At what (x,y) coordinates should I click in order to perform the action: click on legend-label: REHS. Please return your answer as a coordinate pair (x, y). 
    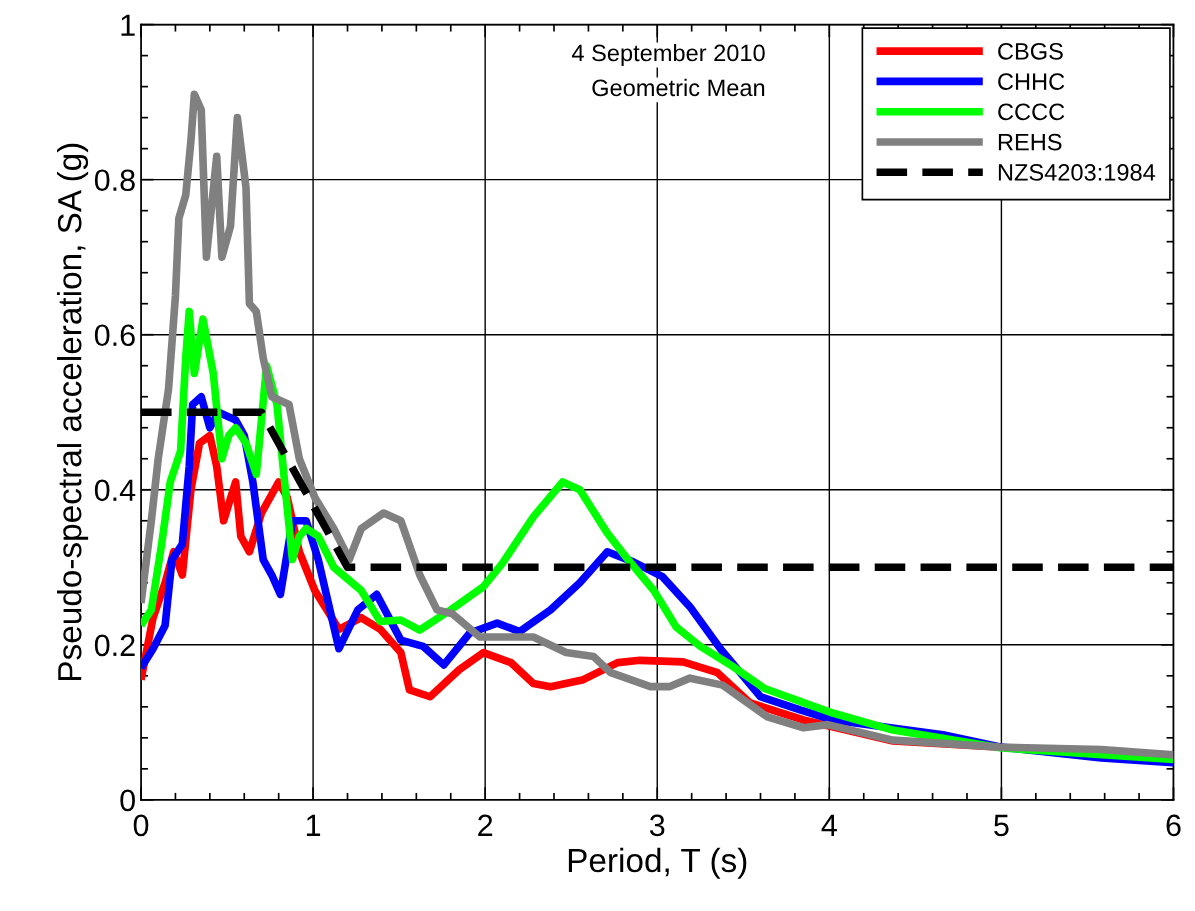
    Looking at the image, I should click on (1030, 142).